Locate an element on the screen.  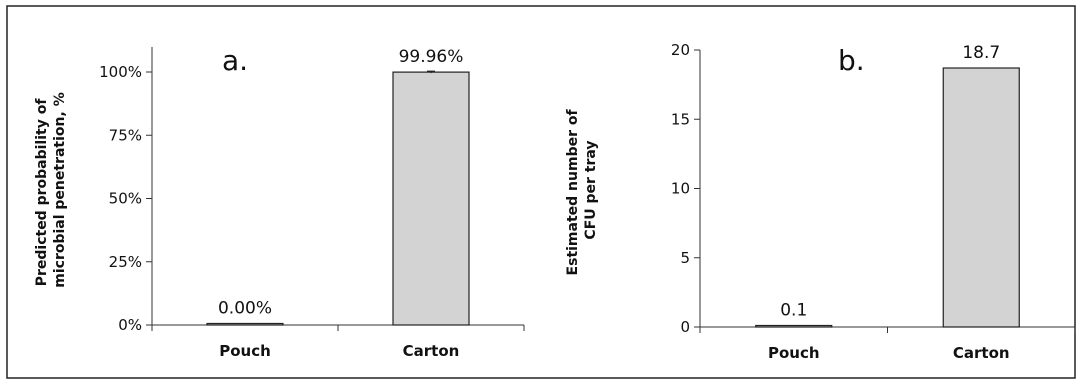
y-tick-label: 50% is located at coordinates (125, 199).